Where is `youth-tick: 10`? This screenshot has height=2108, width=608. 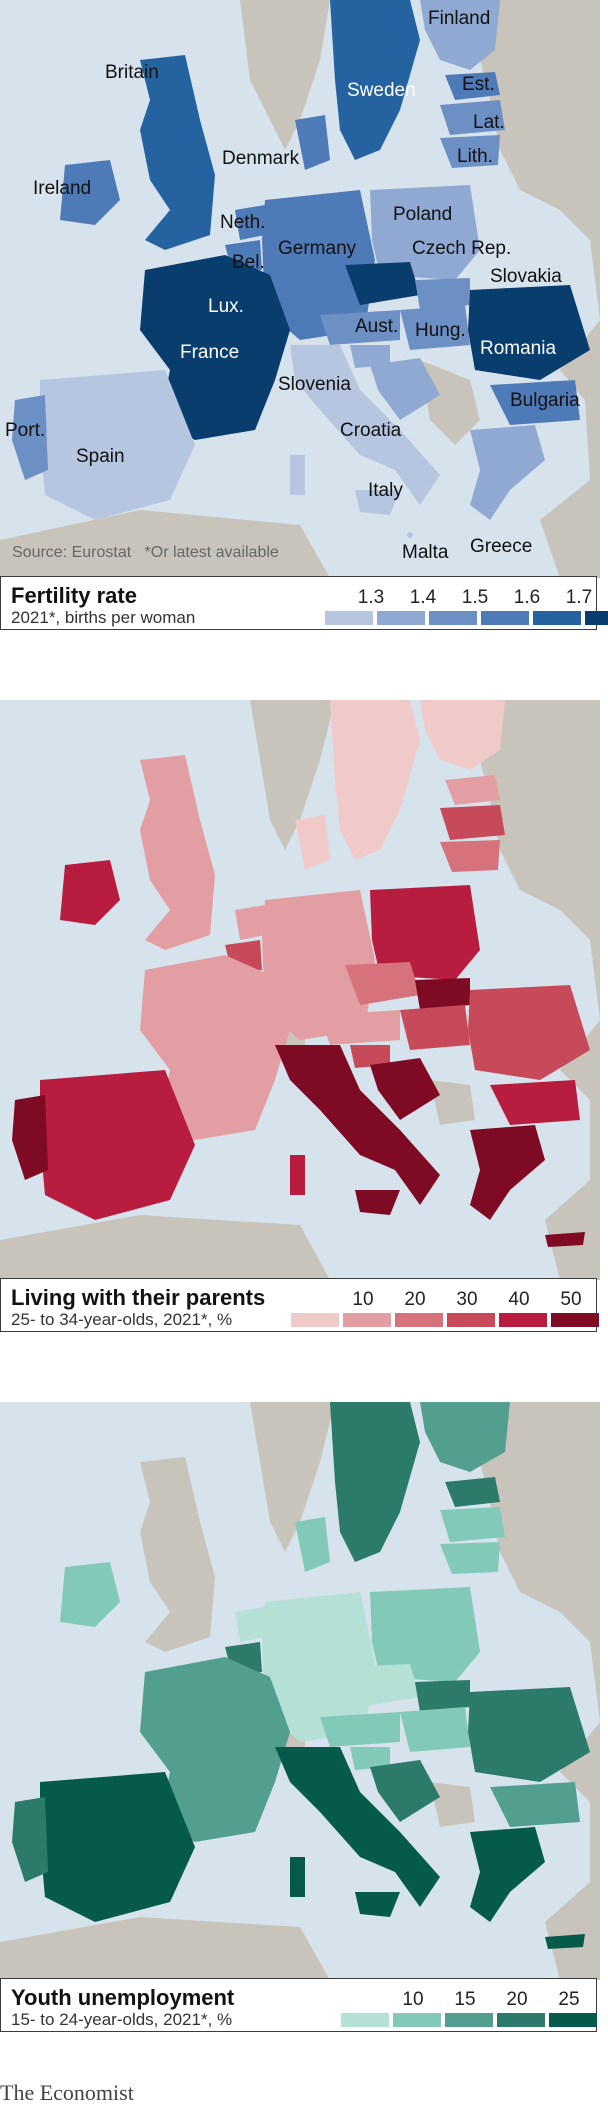 youth-tick: 10 is located at coordinates (413, 1999).